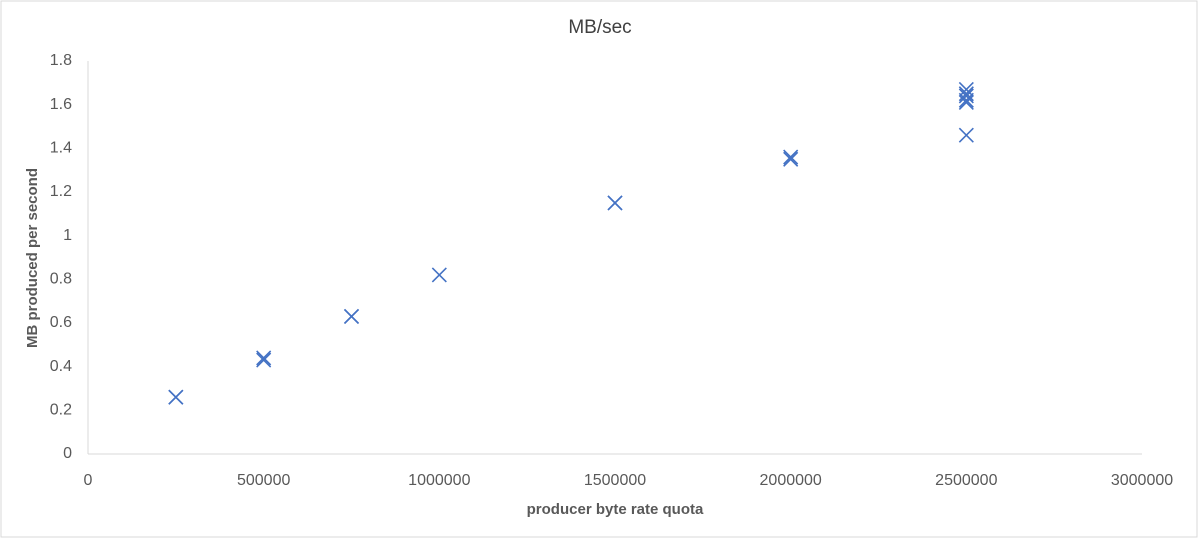 The image size is (1200, 540). What do you see at coordinates (1142, 480) in the screenshot?
I see `x-tick-label: 3000000` at bounding box center [1142, 480].